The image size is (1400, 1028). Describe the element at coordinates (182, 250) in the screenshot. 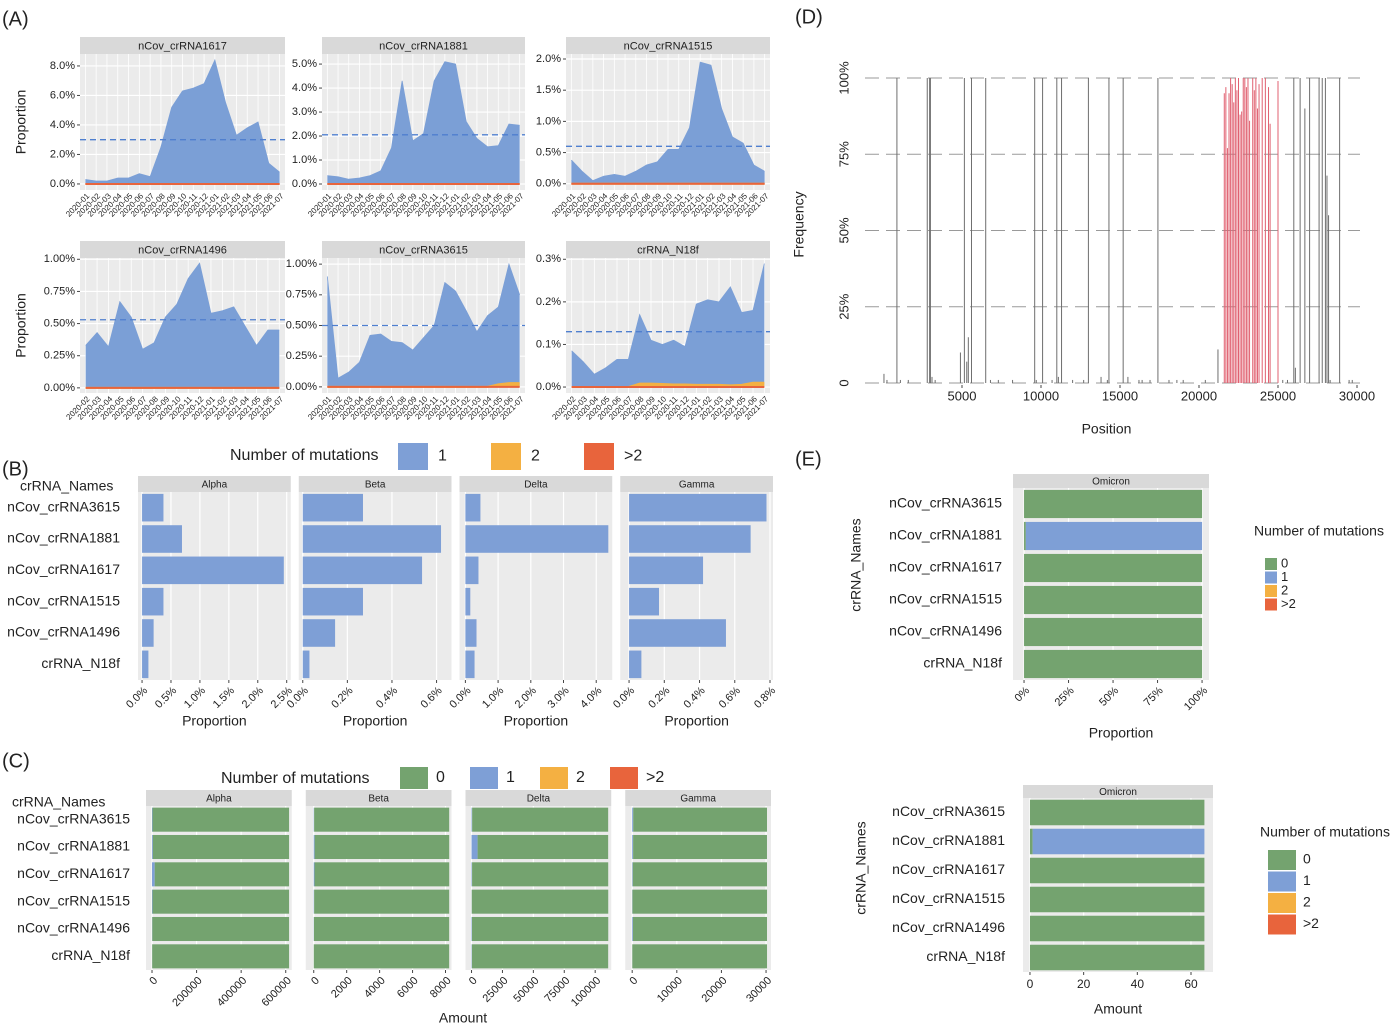

I see `strip-title: nCov_crRNA1496` at that location.